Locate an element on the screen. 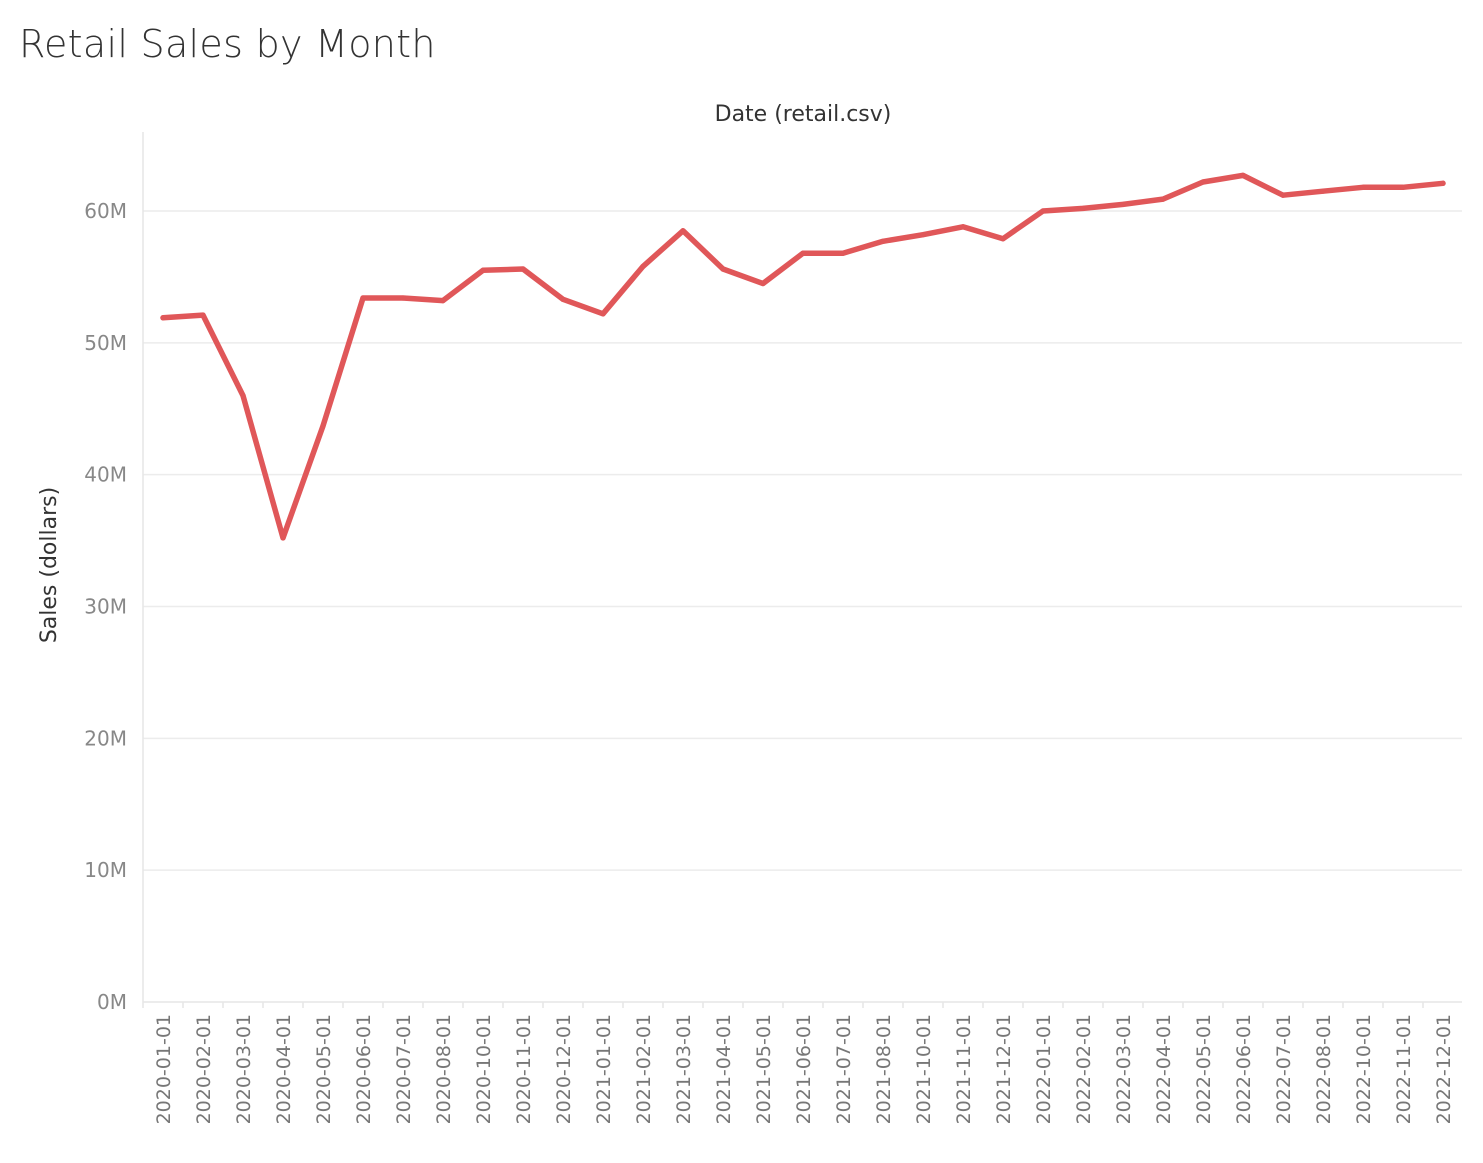 This screenshot has height=1163, width=1483. y-tick-label: 40M is located at coordinates (105, 475).